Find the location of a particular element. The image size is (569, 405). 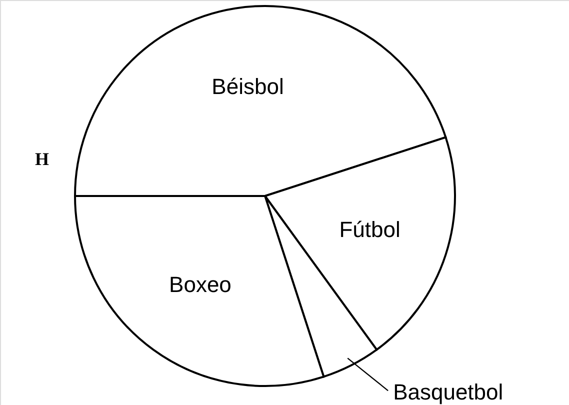

slice-label: Béisbol is located at coordinates (248, 87).